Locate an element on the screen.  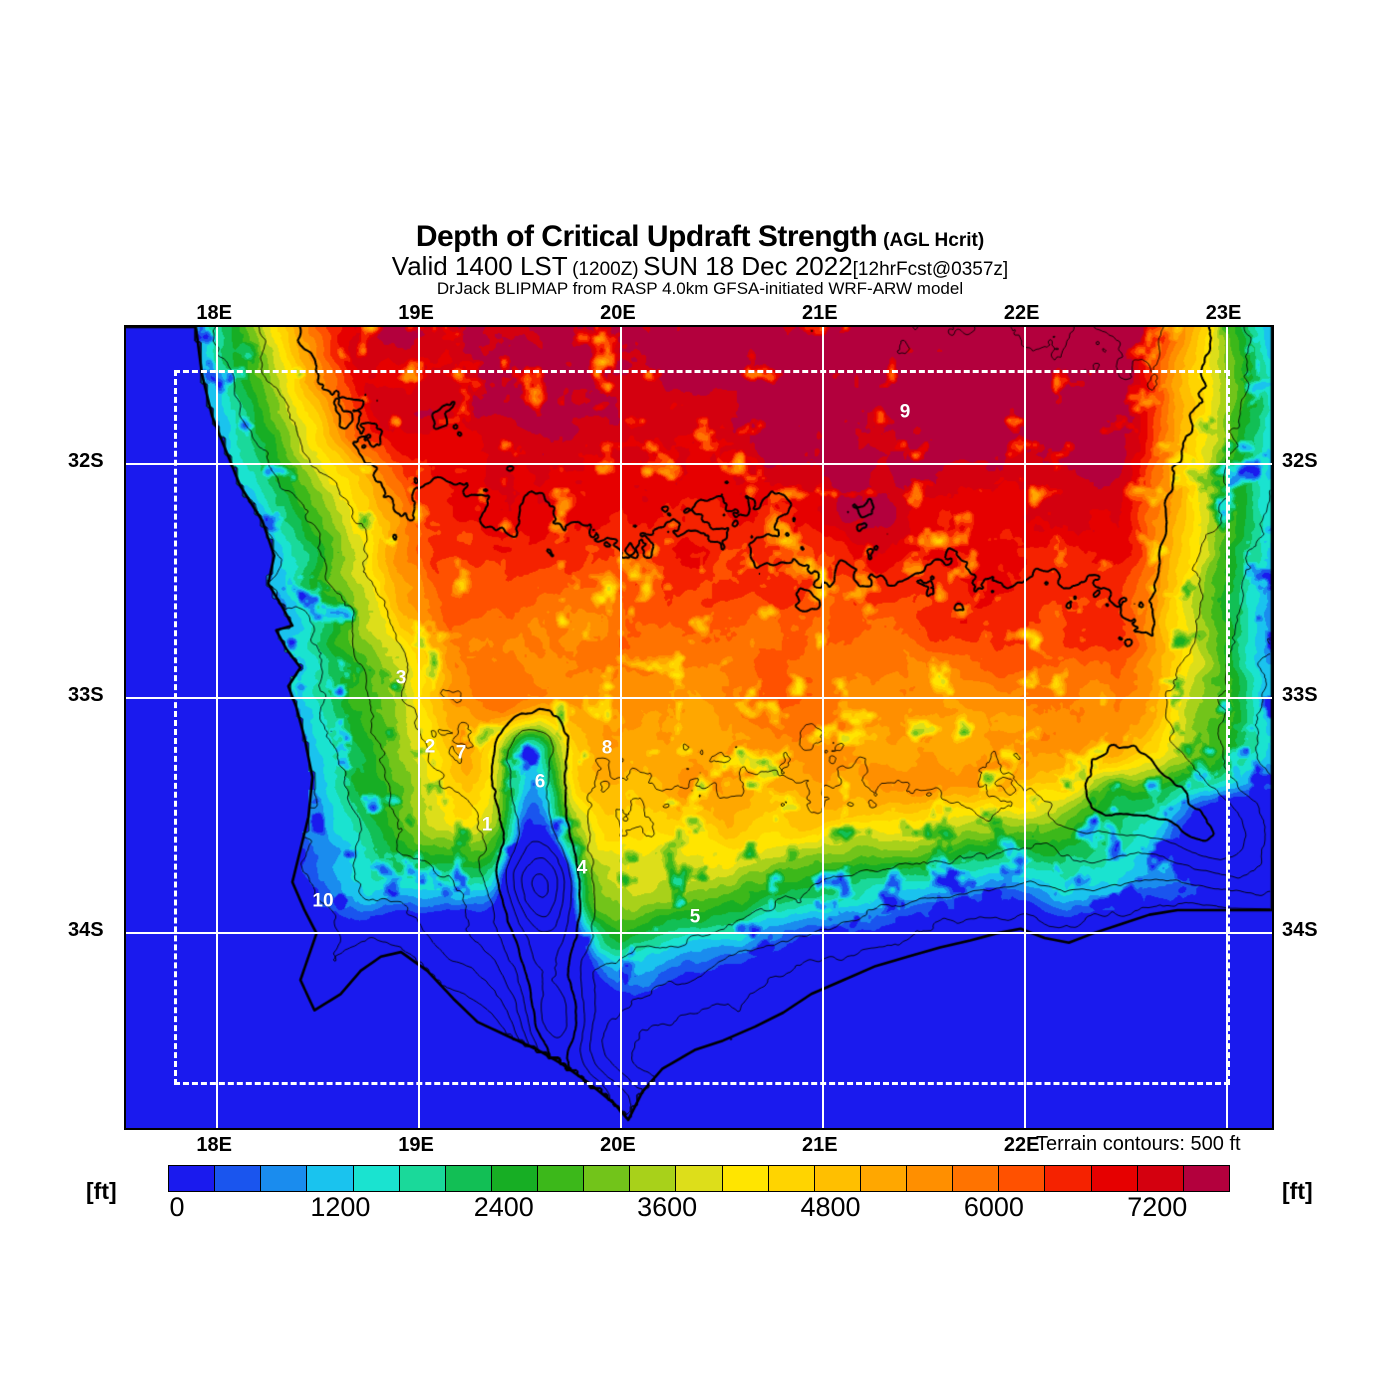
lon-label-bottom-21E: 21E is located at coordinates (820, 1145).